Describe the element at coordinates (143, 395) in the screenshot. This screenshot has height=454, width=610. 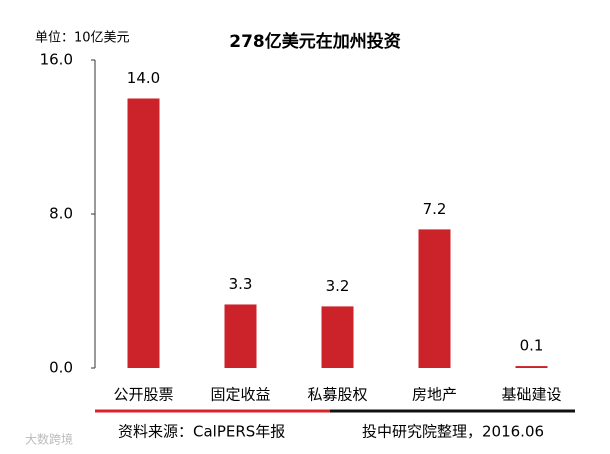
I see `x-tick-label: 公开股票` at that location.